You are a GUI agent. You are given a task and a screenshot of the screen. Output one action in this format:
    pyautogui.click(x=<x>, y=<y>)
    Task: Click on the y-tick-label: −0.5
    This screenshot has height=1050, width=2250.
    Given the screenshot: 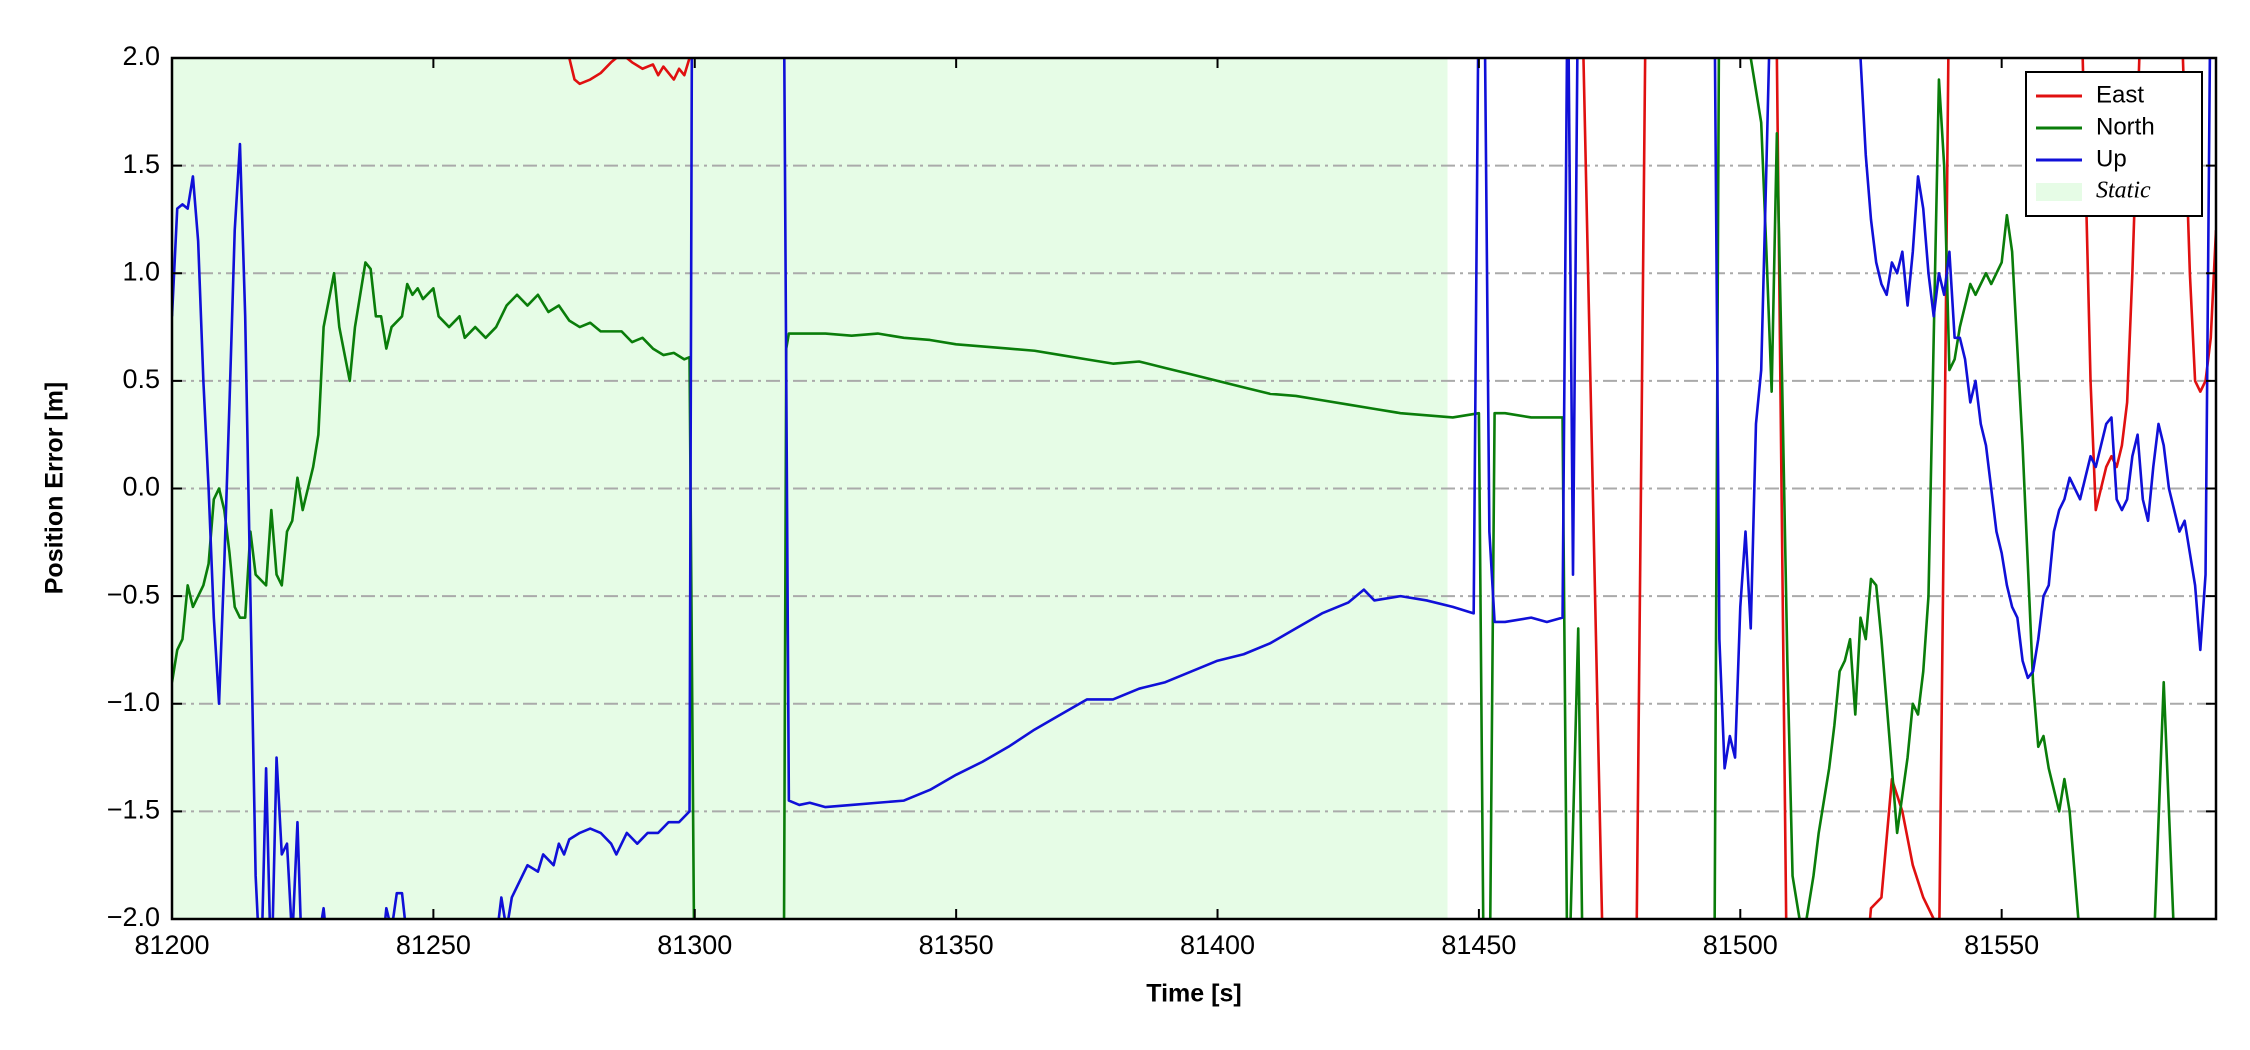 What is the action you would take?
    pyautogui.click(x=133, y=594)
    